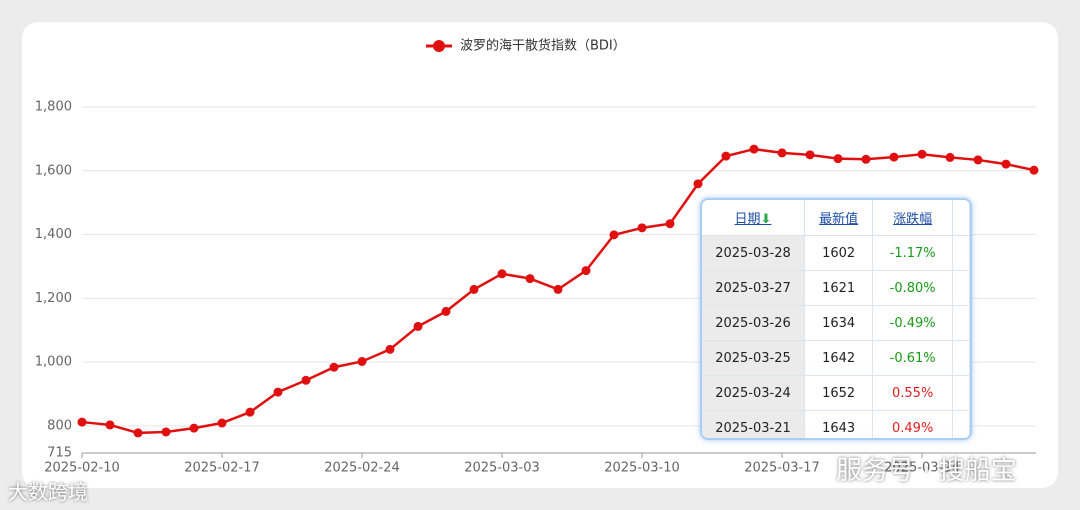  Describe the element at coordinates (912, 424) in the screenshot. I see `cell-change: 0.49%` at that location.